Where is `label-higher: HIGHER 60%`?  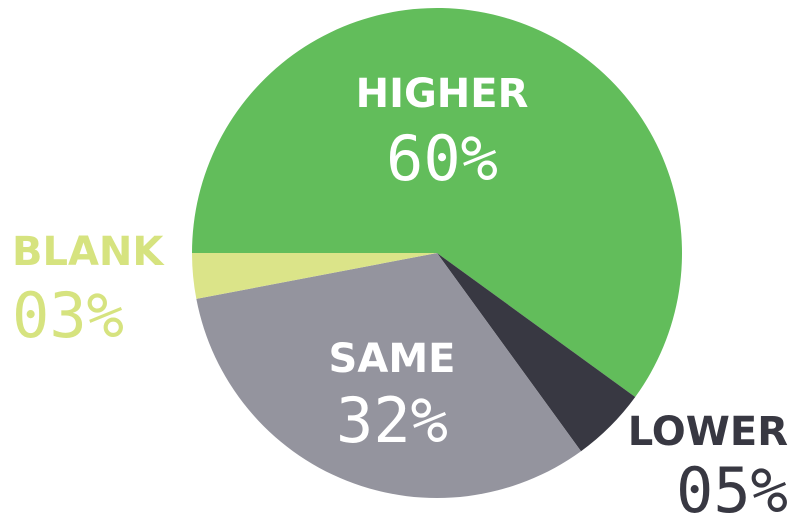
label-higher: HIGHER 60% is located at coordinates (442, 133).